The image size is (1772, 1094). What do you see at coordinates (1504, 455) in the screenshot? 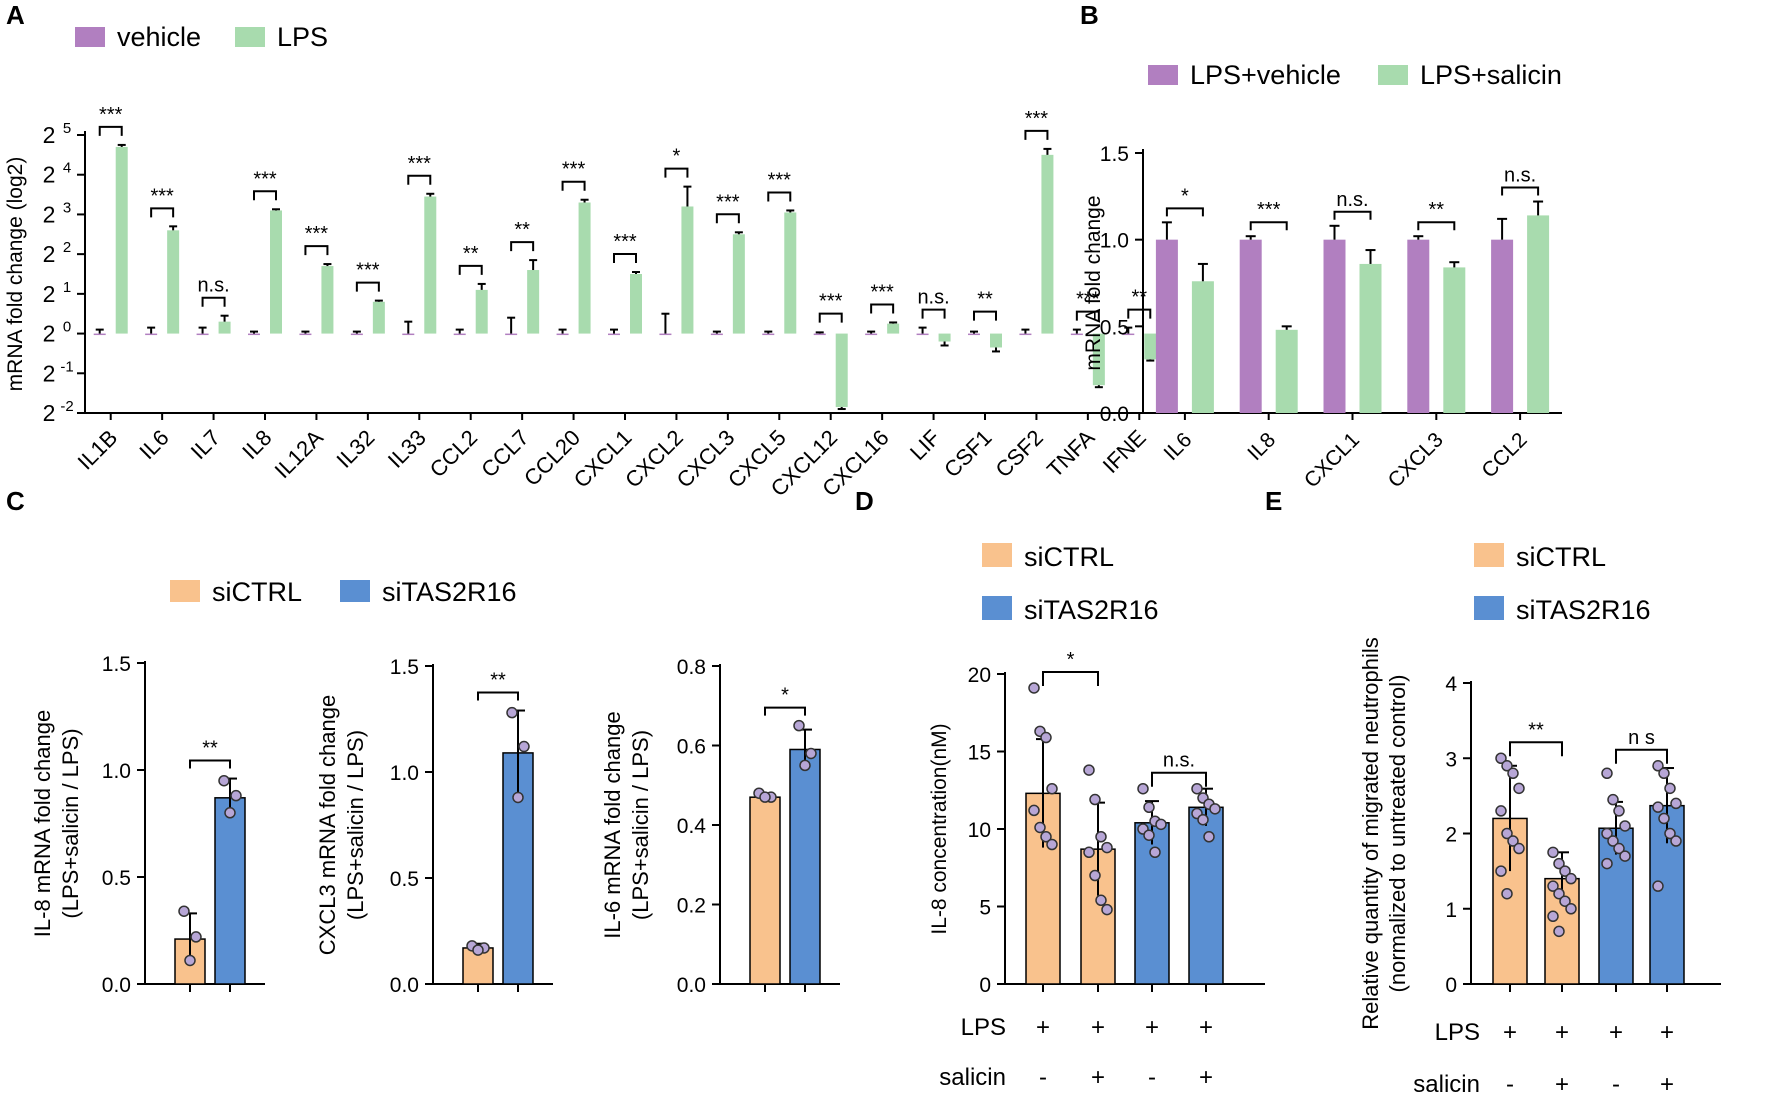
I see `b-xtick-label-ccl2: CCL2` at bounding box center [1504, 455].